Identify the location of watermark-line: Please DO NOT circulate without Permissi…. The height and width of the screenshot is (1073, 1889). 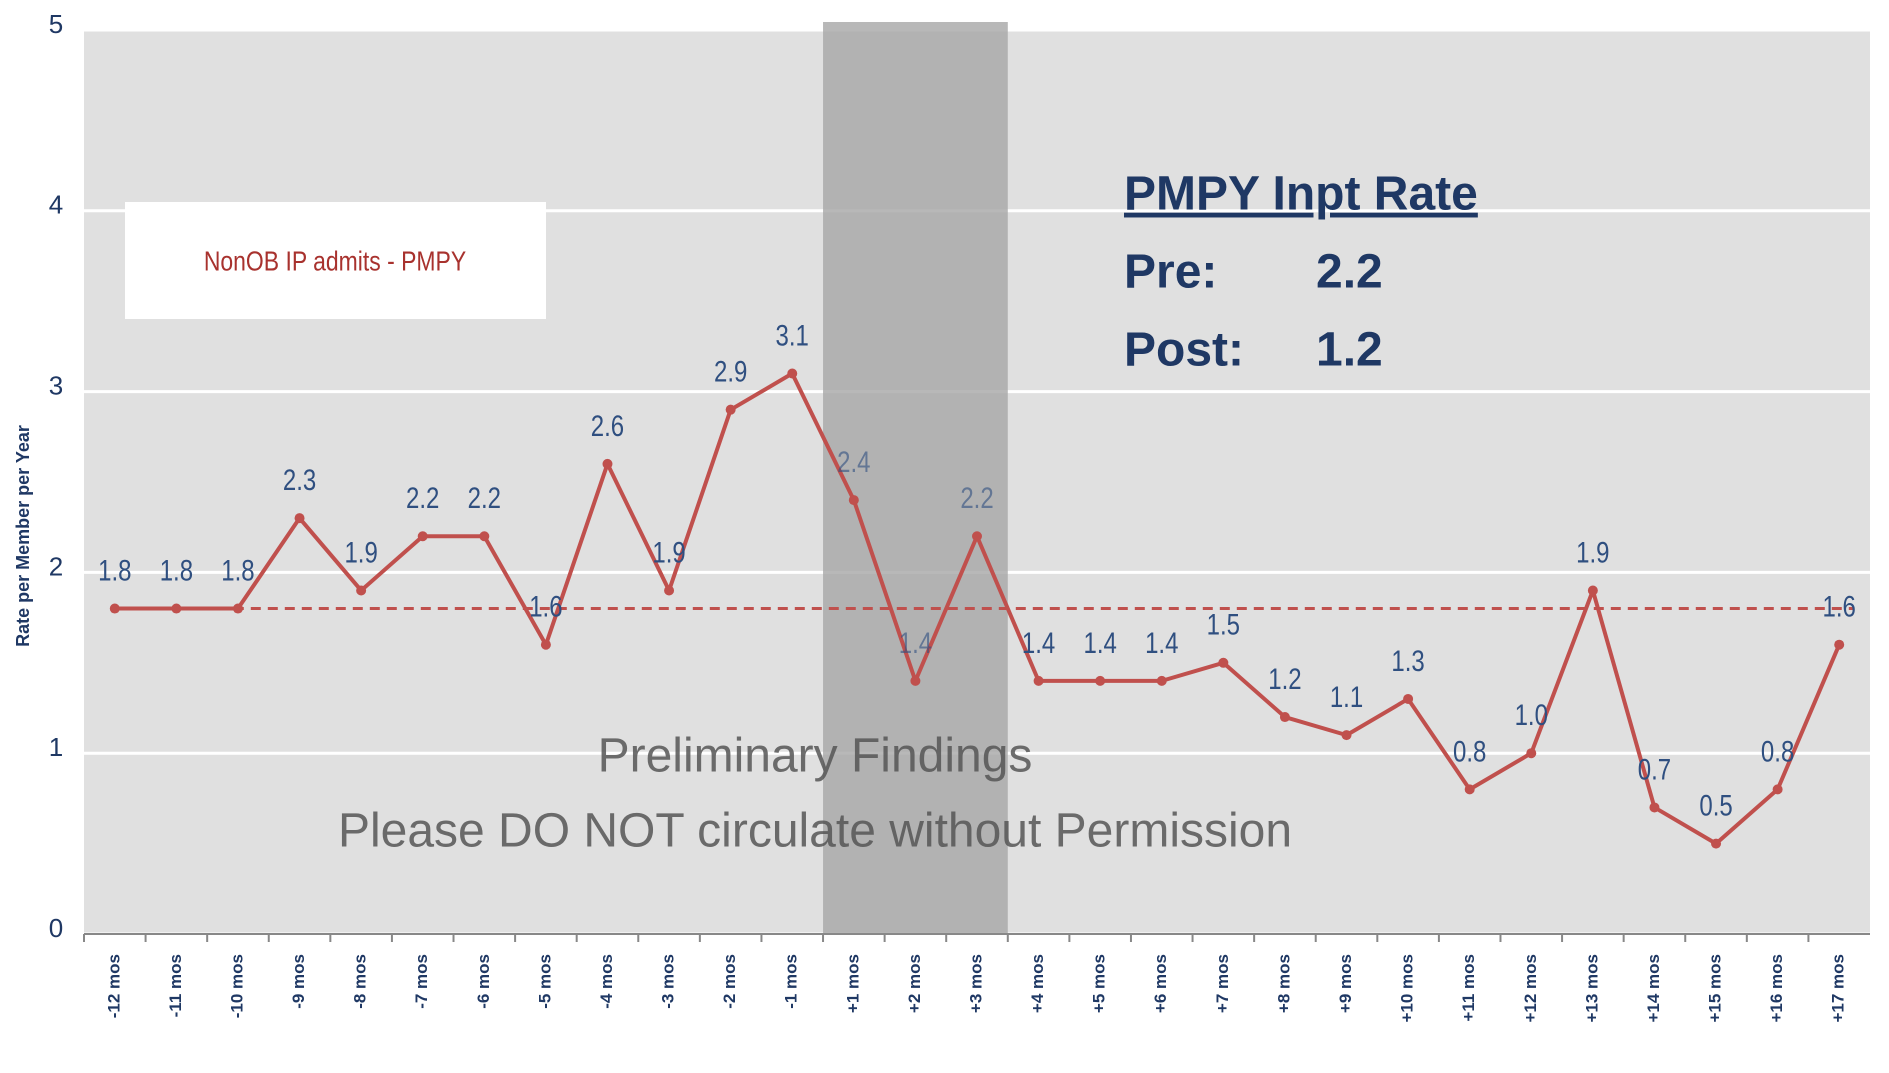
(815, 831).